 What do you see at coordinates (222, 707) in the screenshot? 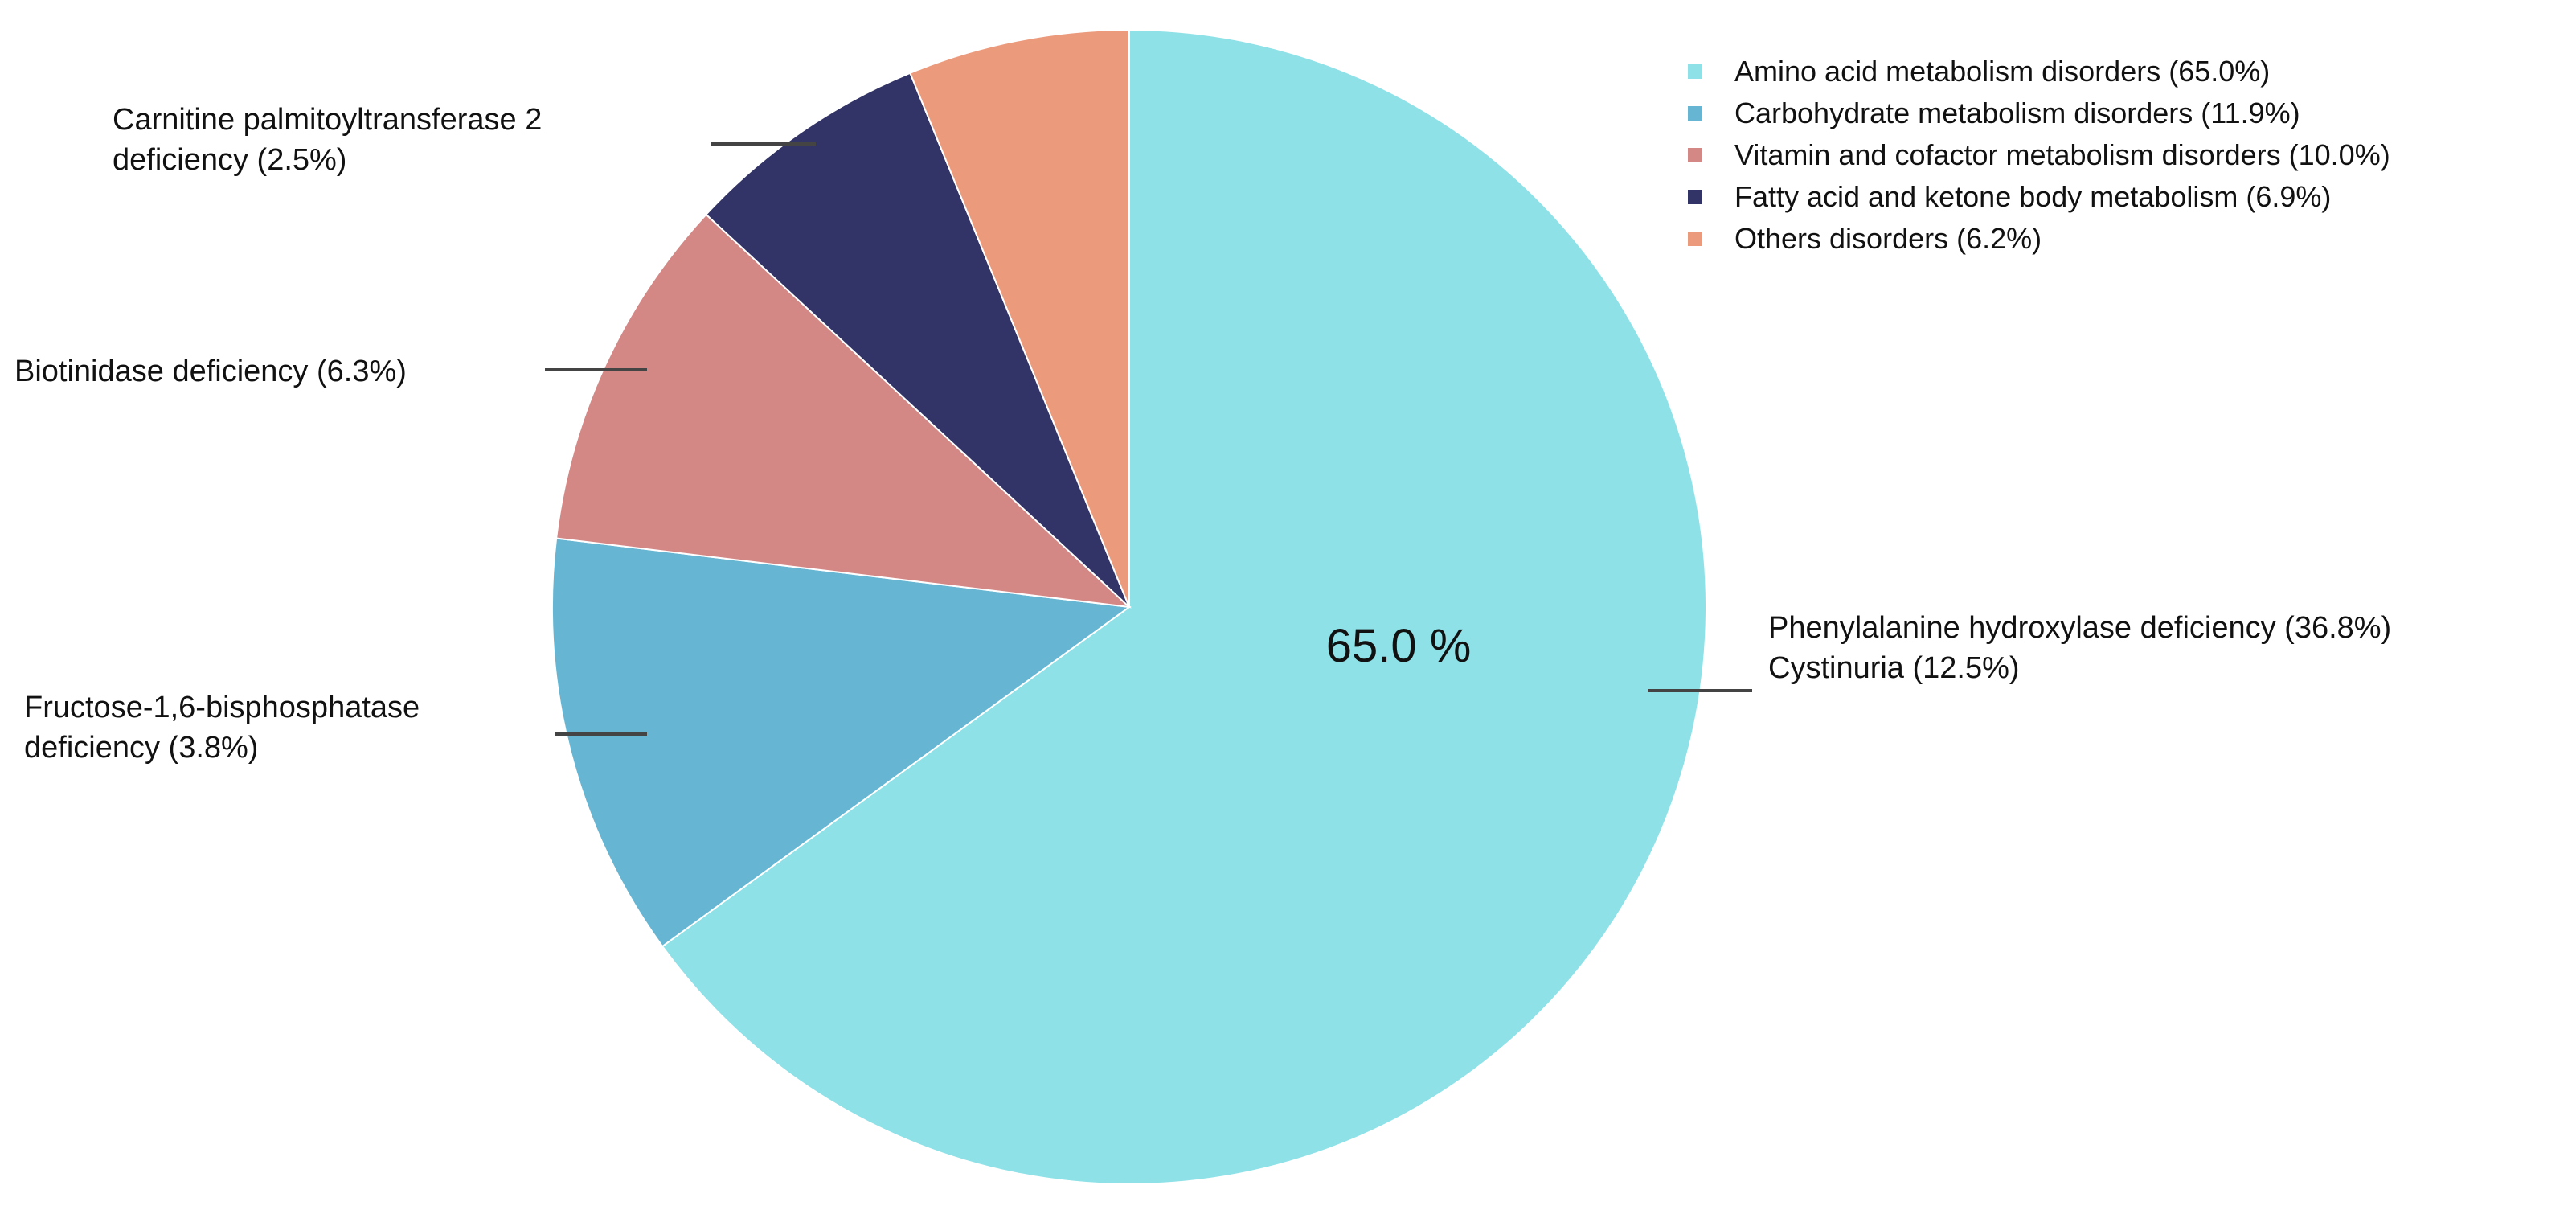
I see `annotation-label-2-line-1: Fructose-1,6-bisphosphatase` at bounding box center [222, 707].